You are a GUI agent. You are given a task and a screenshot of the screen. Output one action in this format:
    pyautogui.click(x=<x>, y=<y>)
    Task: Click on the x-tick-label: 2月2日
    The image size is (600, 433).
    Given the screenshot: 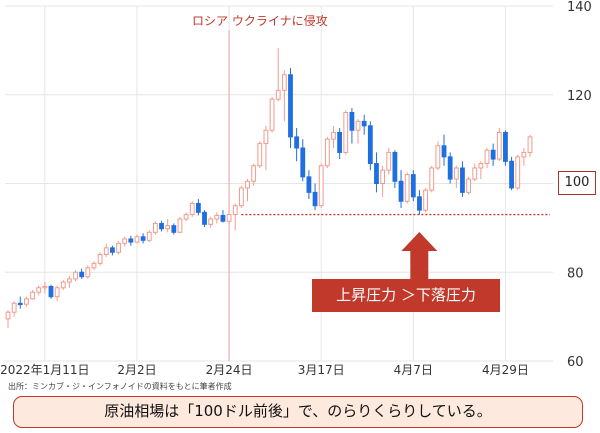 What is the action you would take?
    pyautogui.click(x=136, y=370)
    